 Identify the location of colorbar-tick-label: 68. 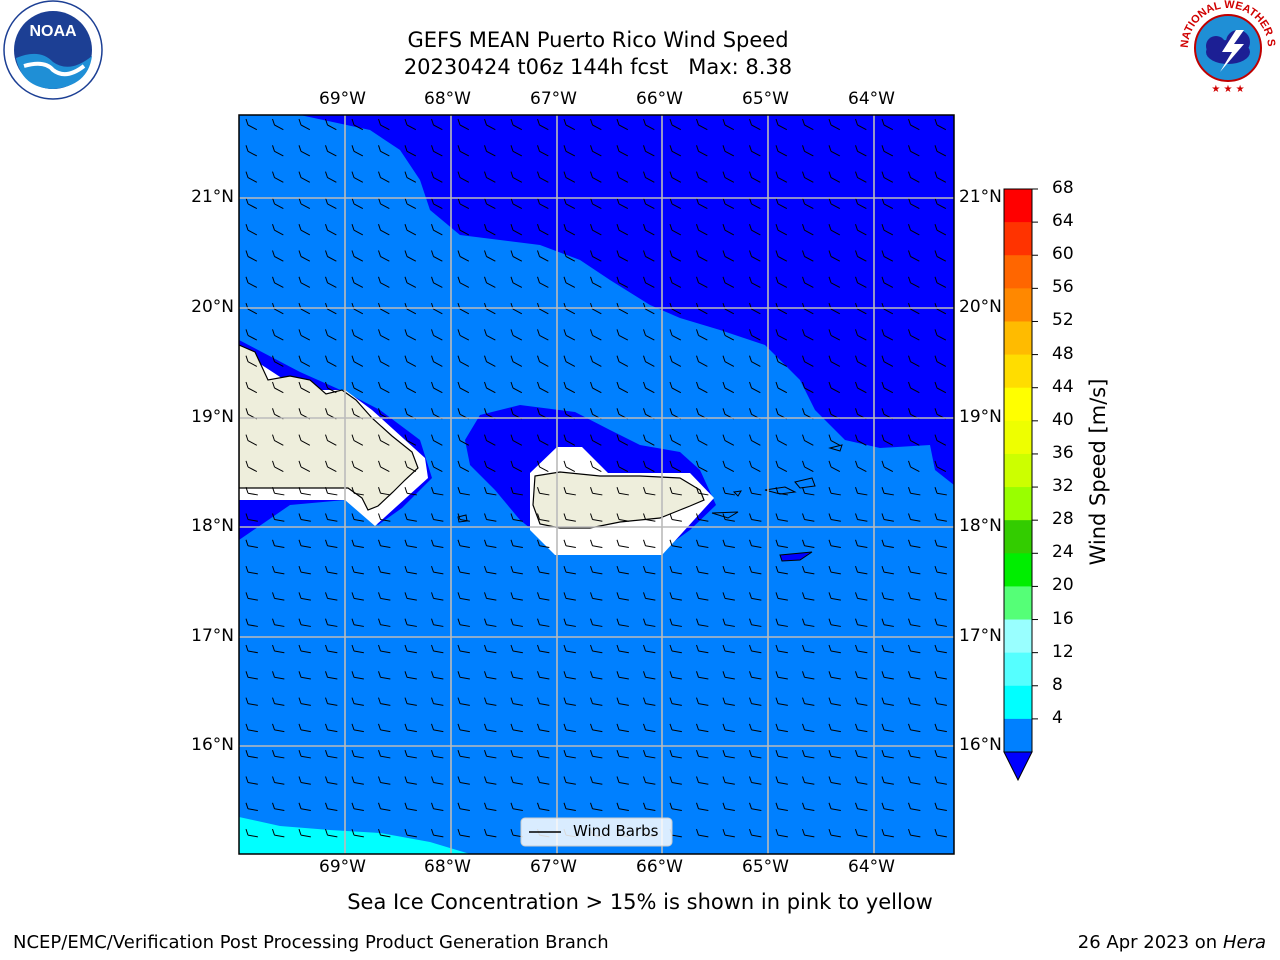
(1063, 188).